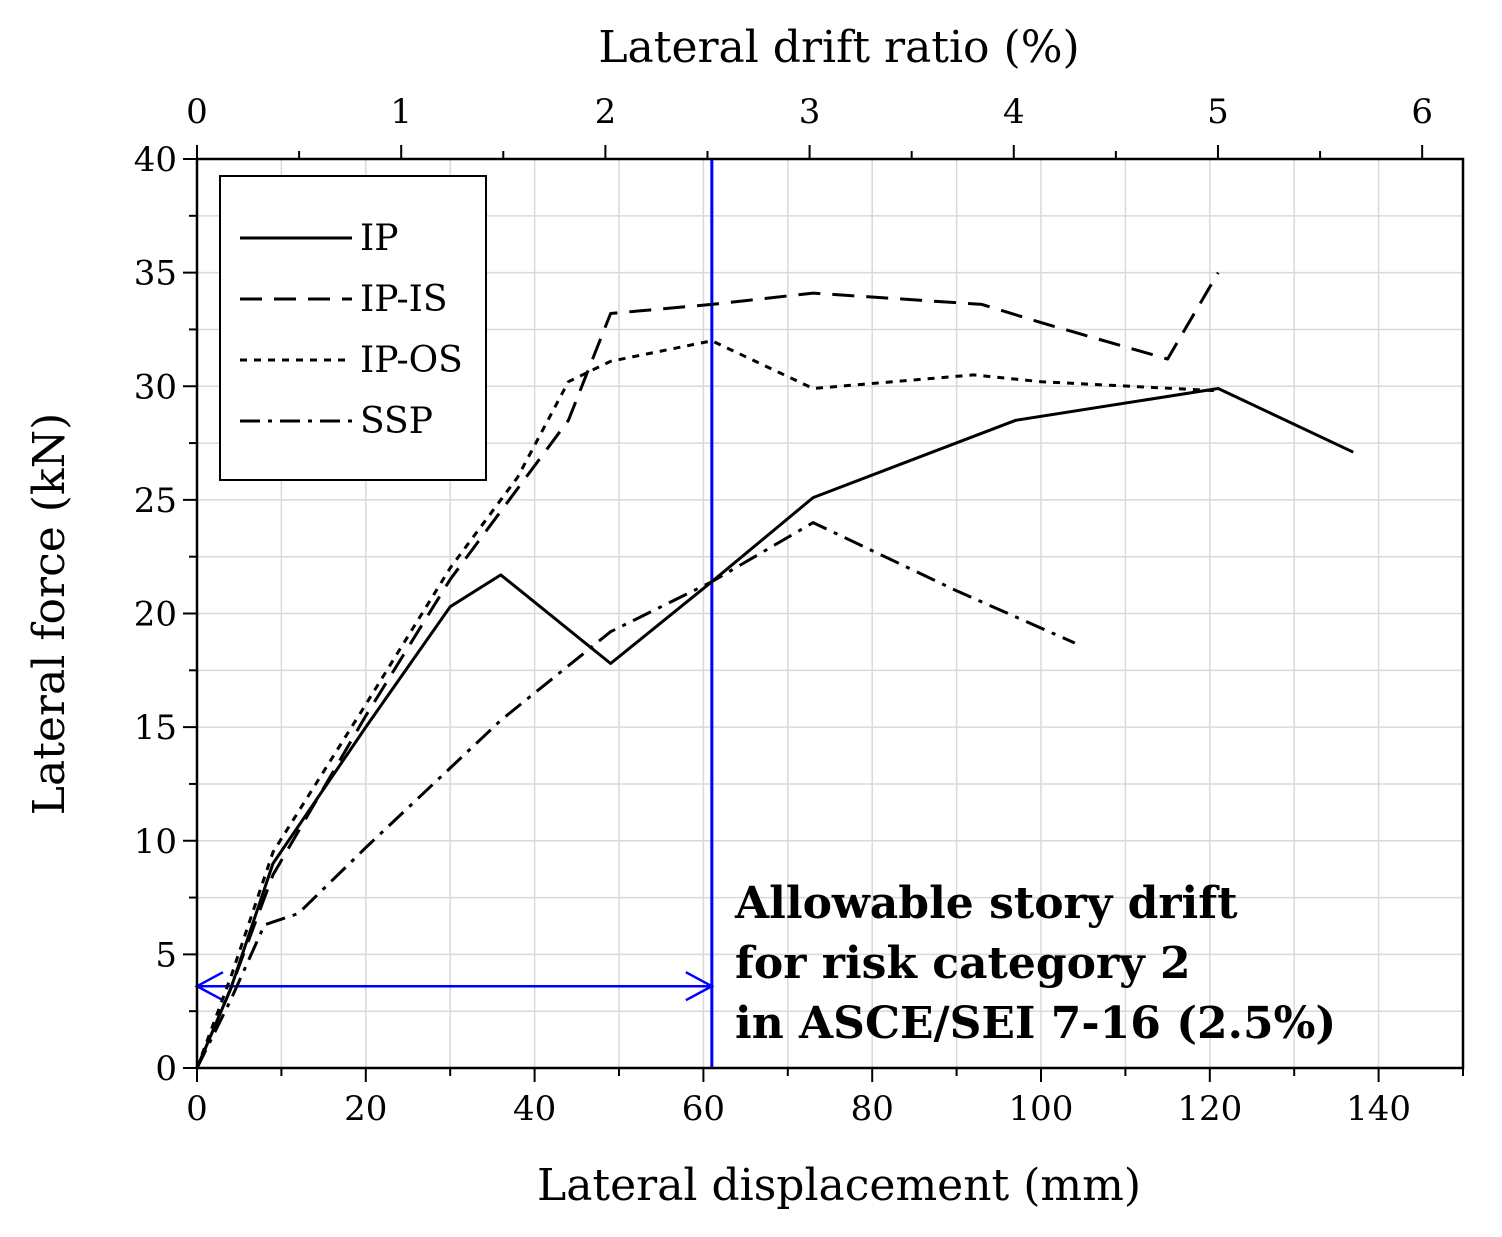 The width and height of the screenshot is (1502, 1237). I want to click on y-tick-label: 20, so click(155, 615).